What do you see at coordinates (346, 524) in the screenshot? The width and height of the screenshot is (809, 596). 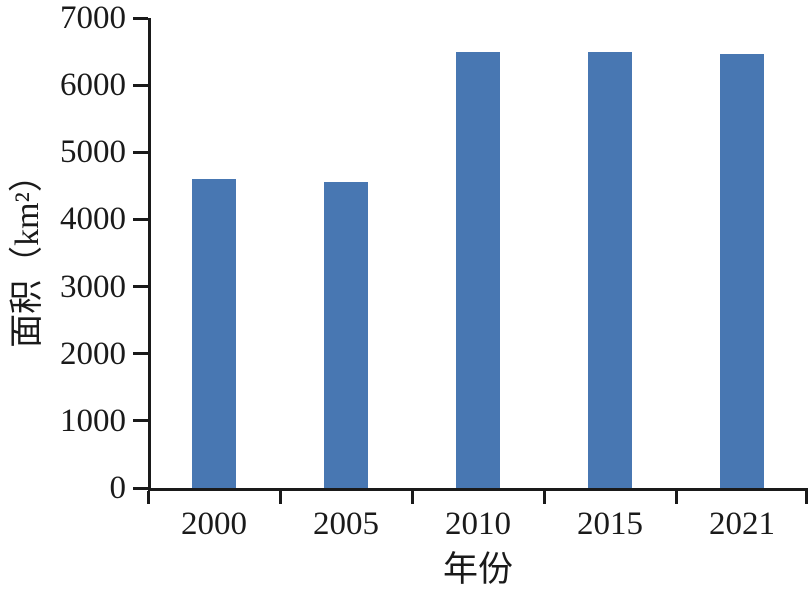 I see `x-axis-tick-label: 2005` at bounding box center [346, 524].